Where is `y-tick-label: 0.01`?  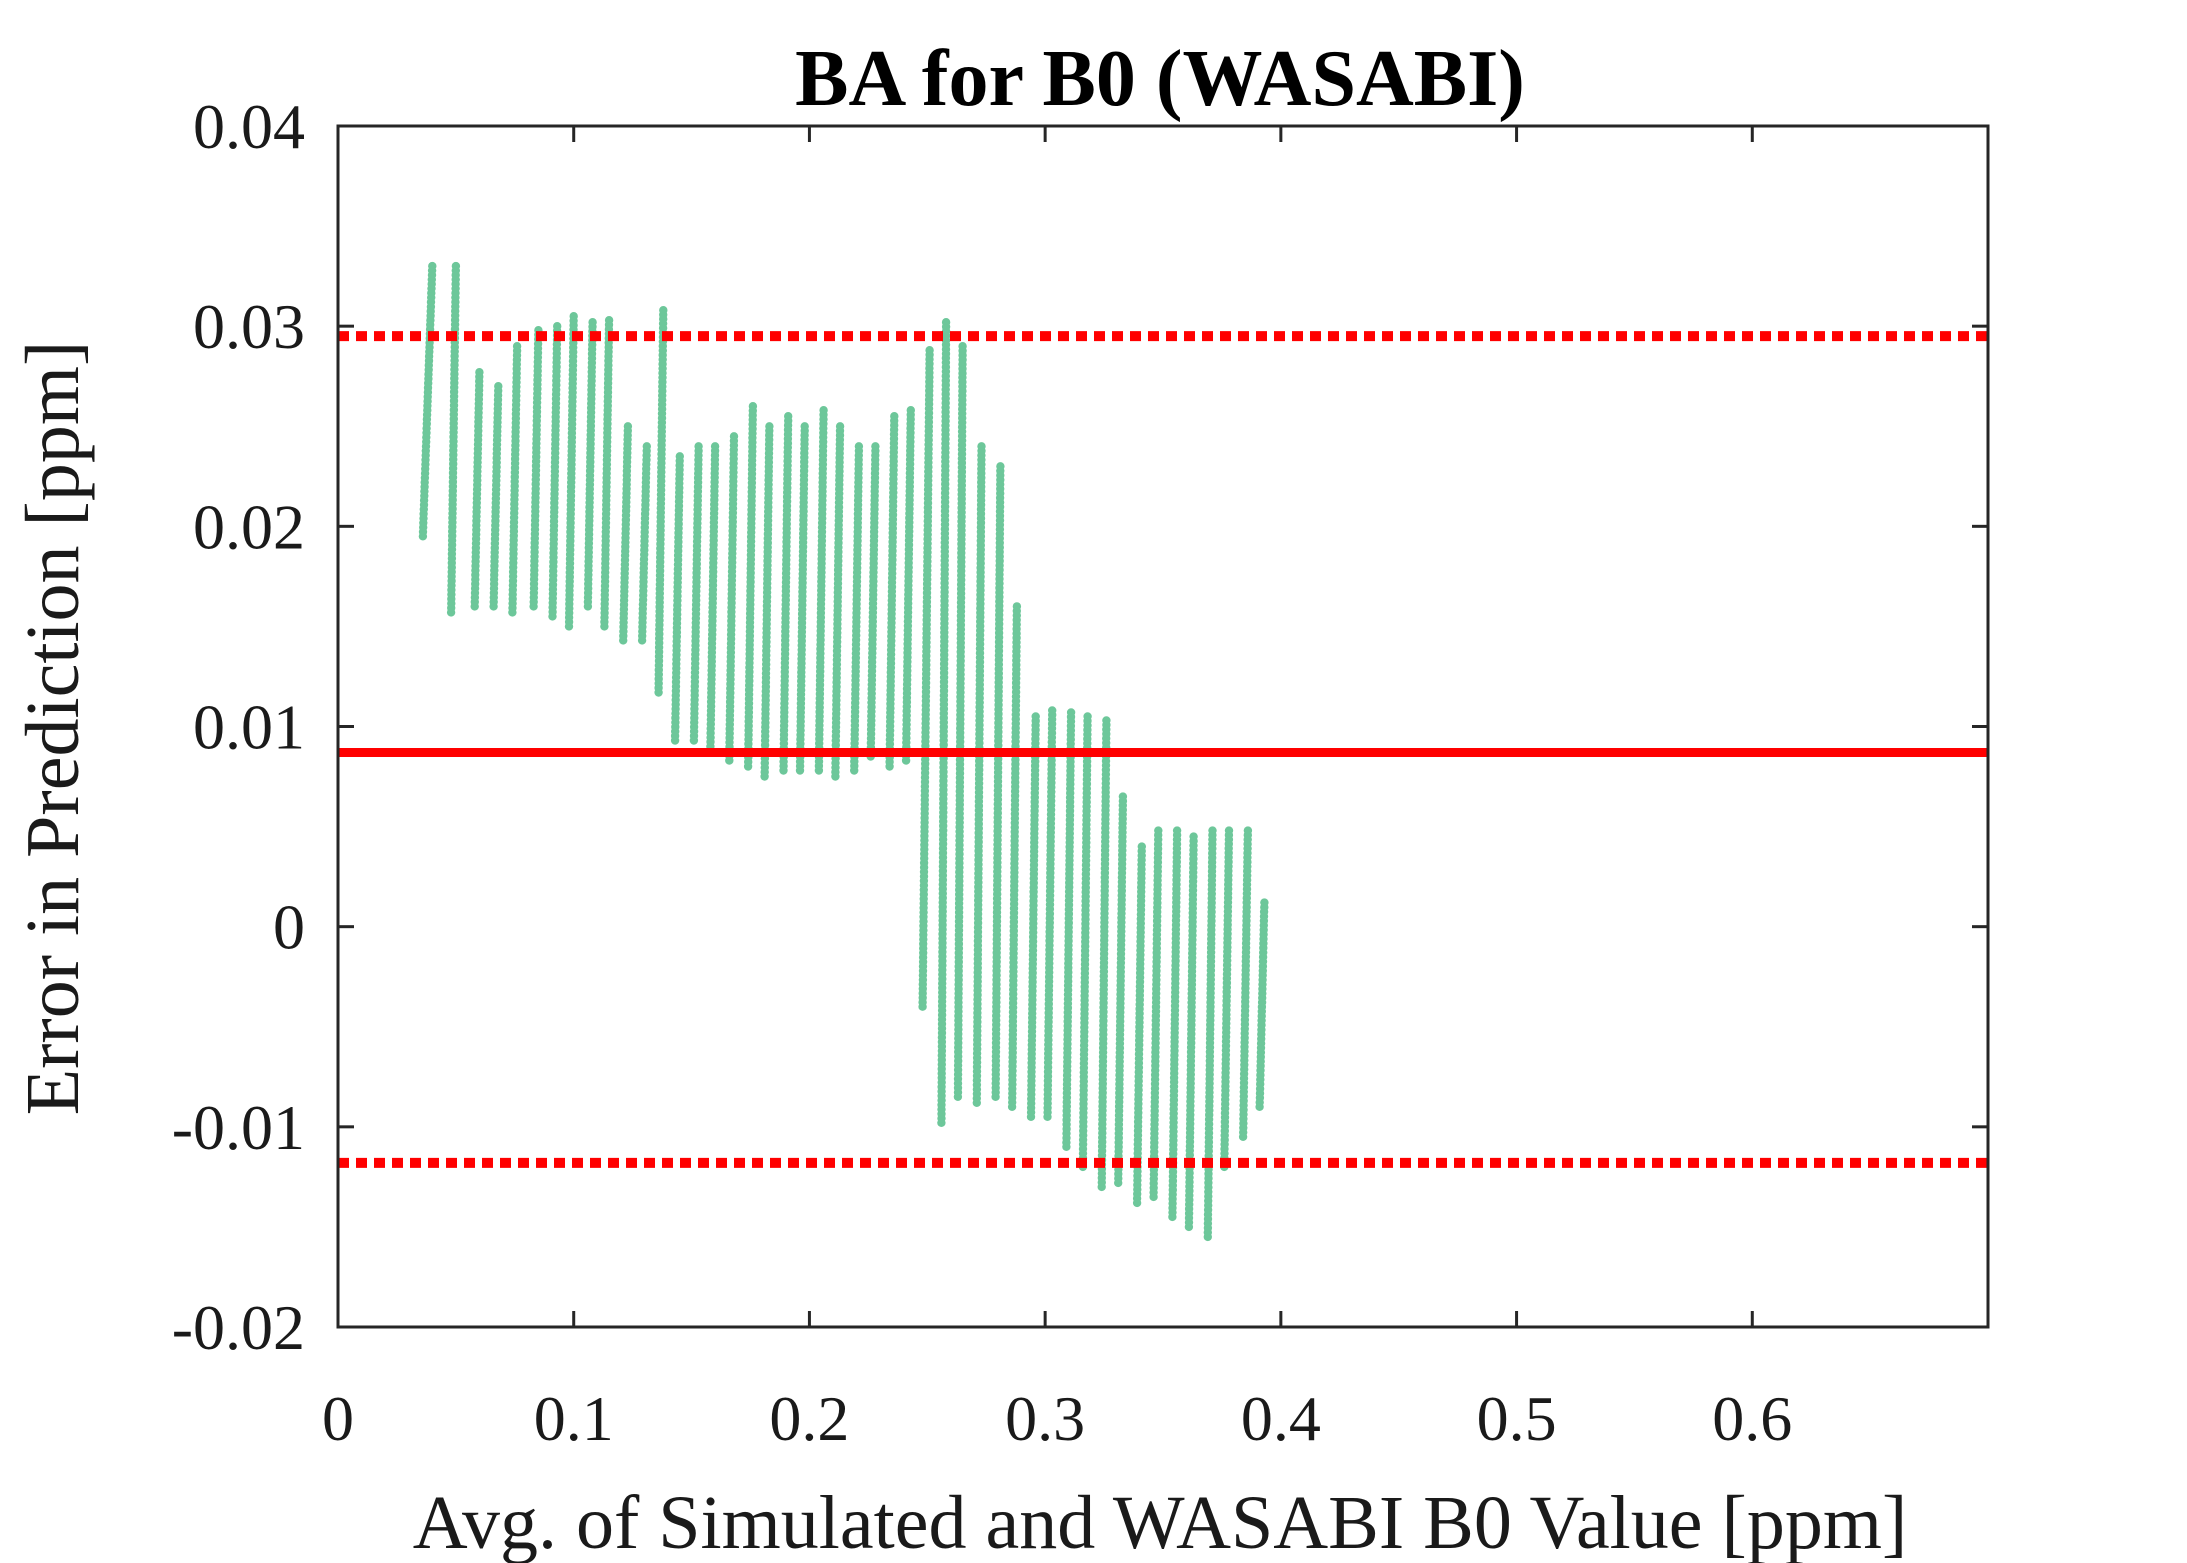
y-tick-label: 0.01 is located at coordinates (249, 727).